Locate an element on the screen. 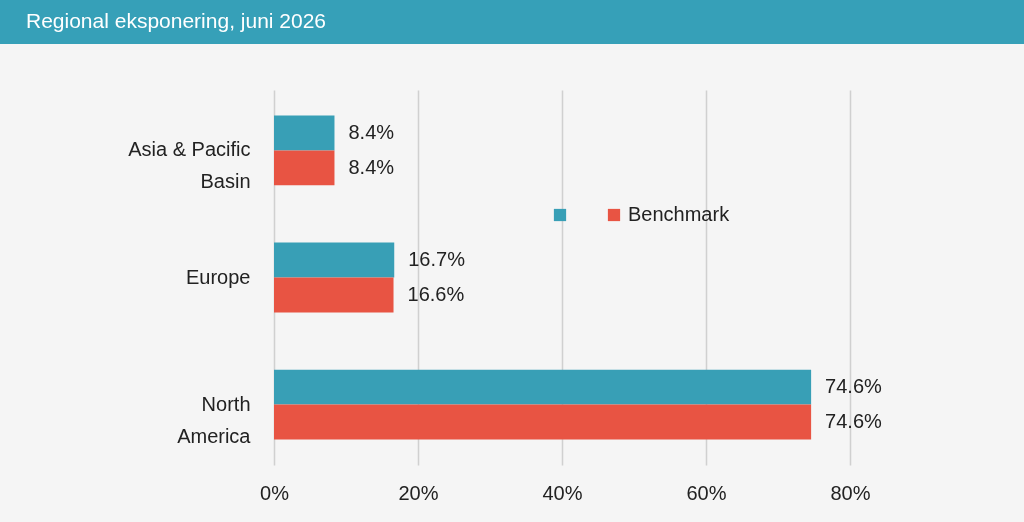 The image size is (1024, 522). y-tick-label: Asia & Pacific Basin is located at coordinates (189, 165).